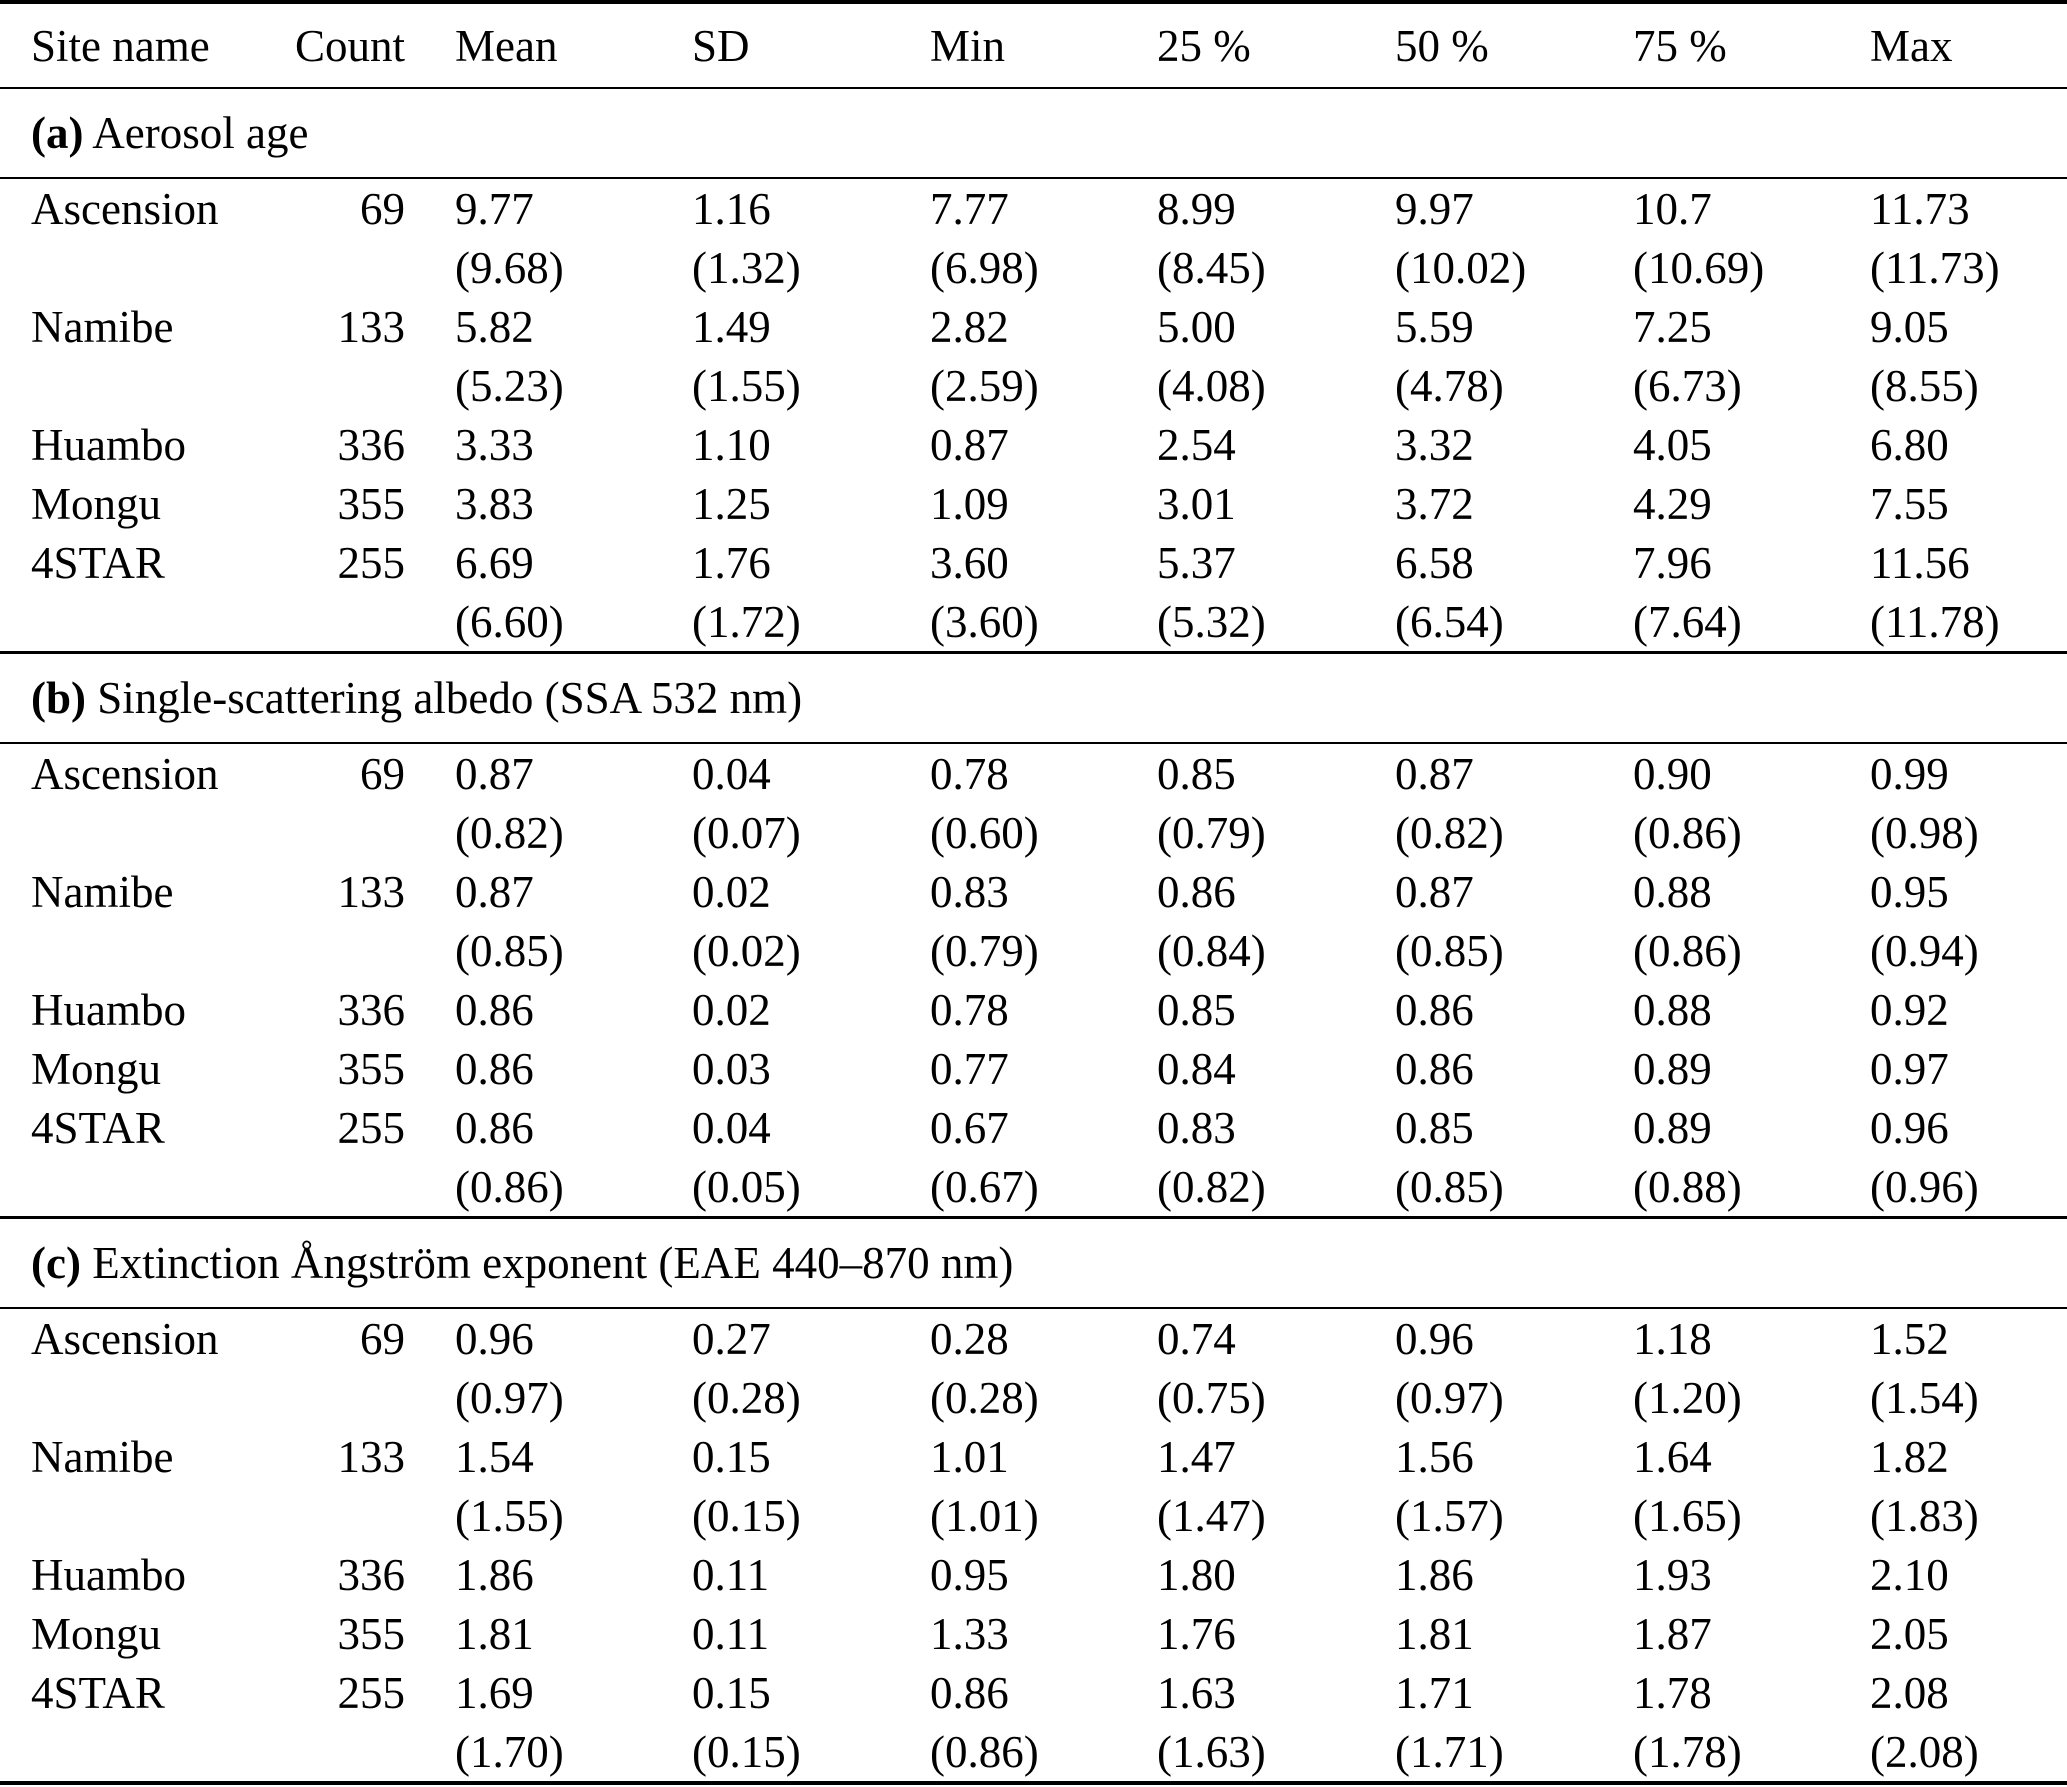 This screenshot has height=1787, width=2067. I want to click on site-cell: Namibe, so click(102, 326).